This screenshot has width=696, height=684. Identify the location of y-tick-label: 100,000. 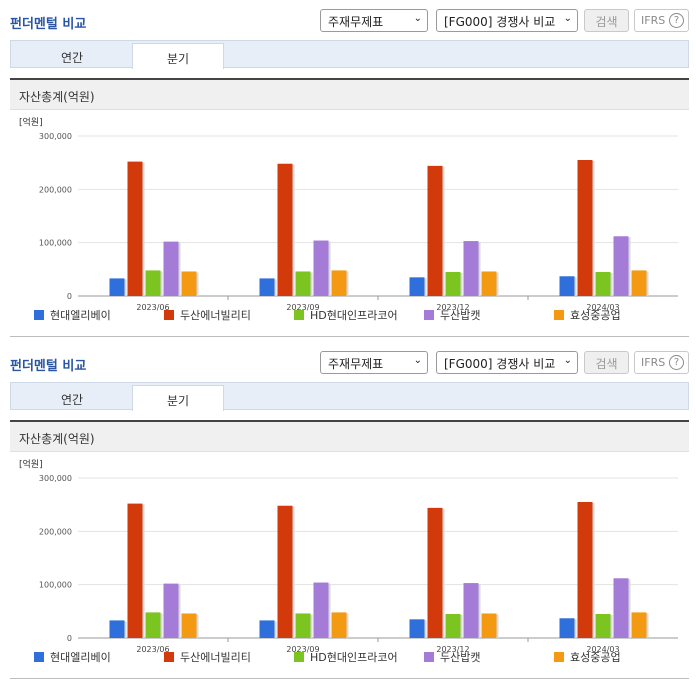
(55, 585).